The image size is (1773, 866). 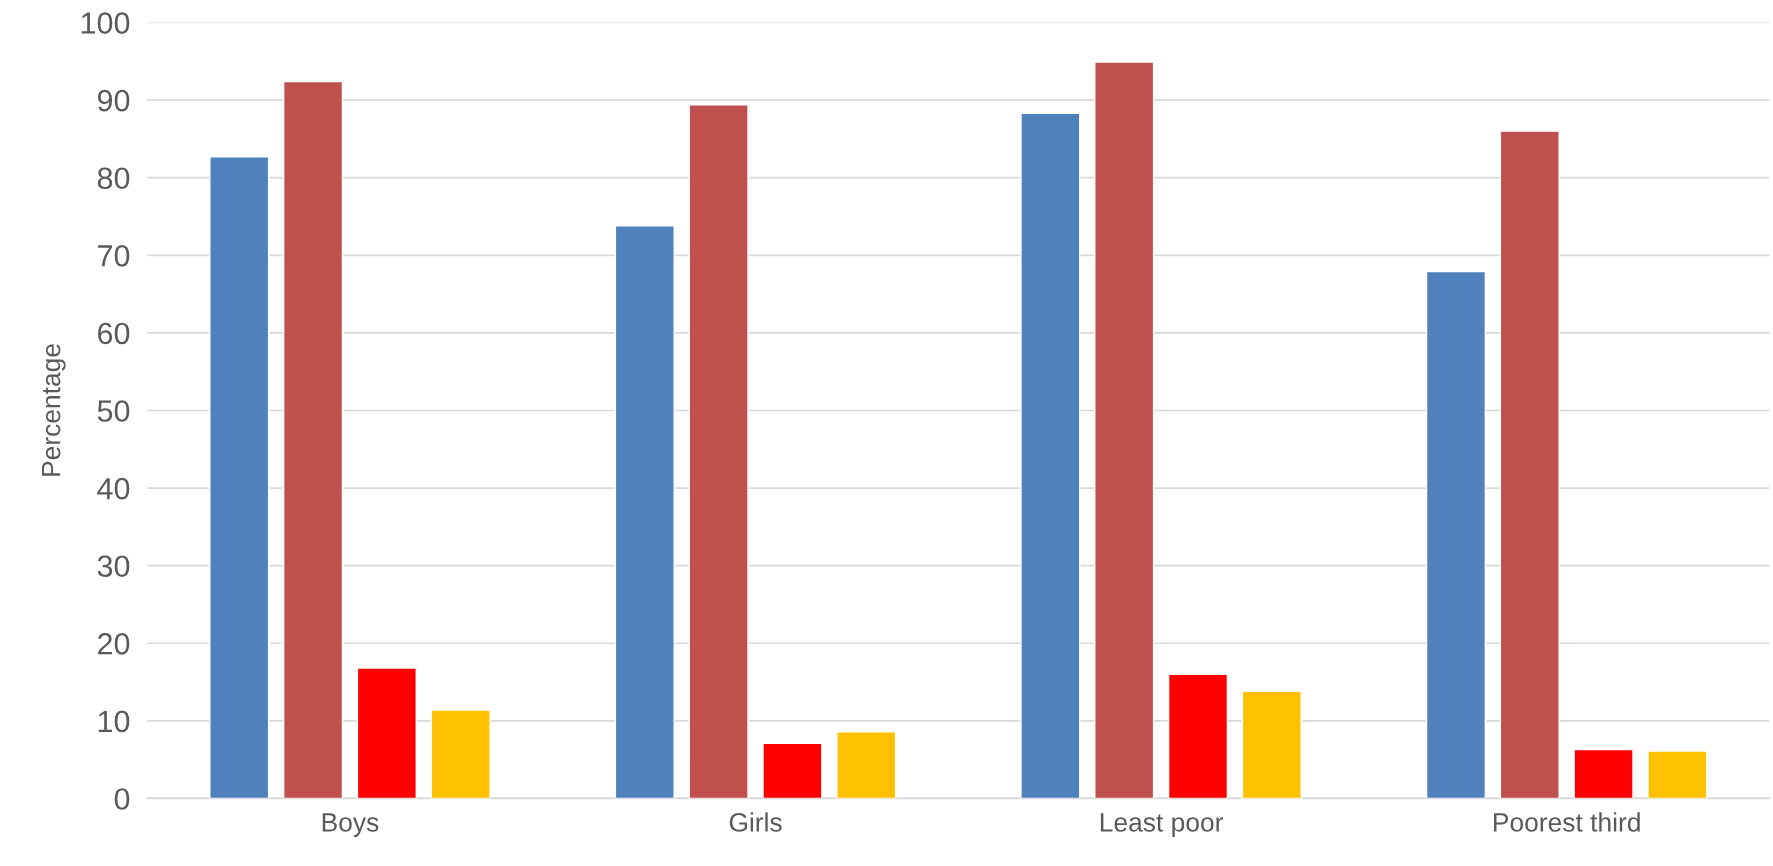 What do you see at coordinates (113, 178) in the screenshot?
I see `y-tick-label: 80` at bounding box center [113, 178].